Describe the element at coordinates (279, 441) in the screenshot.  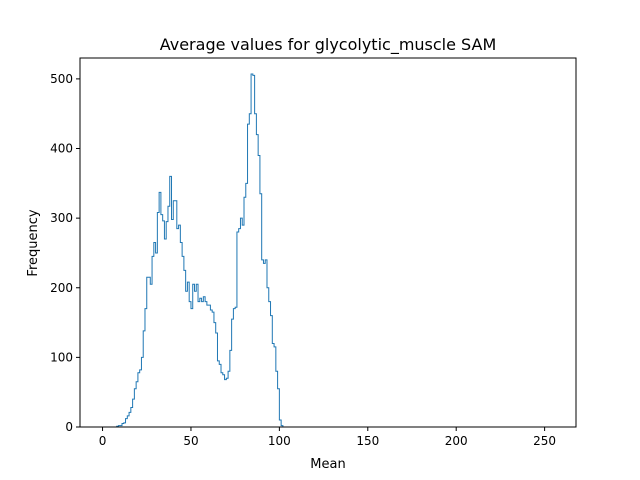
I see `x-tick-label: 100` at that location.